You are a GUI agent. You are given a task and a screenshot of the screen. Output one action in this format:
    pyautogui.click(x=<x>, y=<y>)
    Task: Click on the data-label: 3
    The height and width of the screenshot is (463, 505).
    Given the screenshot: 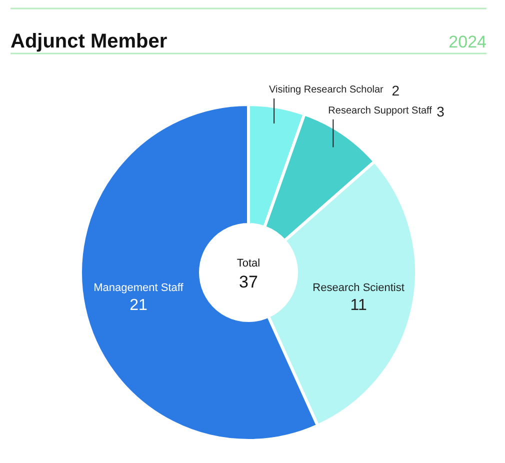 What is the action you would take?
    pyautogui.click(x=440, y=111)
    